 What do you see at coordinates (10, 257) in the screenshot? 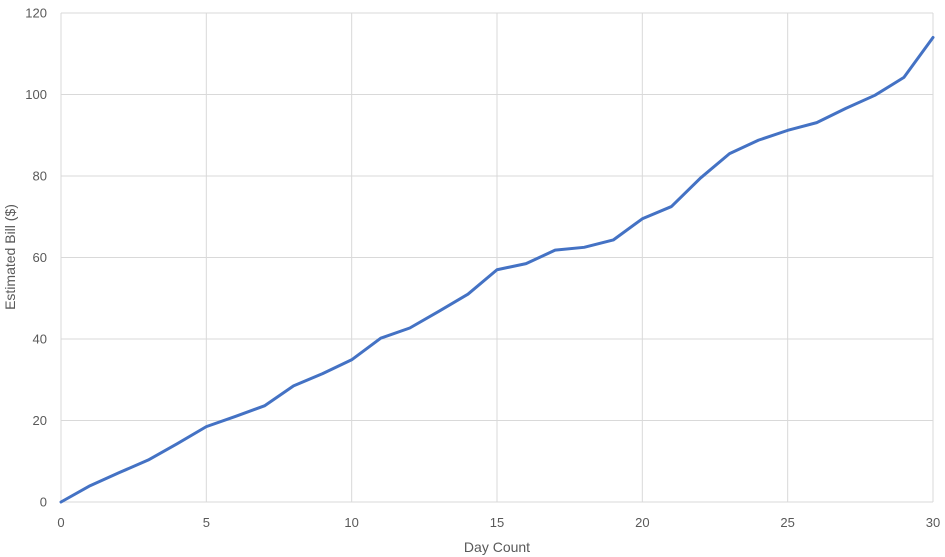
I see `y-axis-title: Estimated Bill ($)` at bounding box center [10, 257].